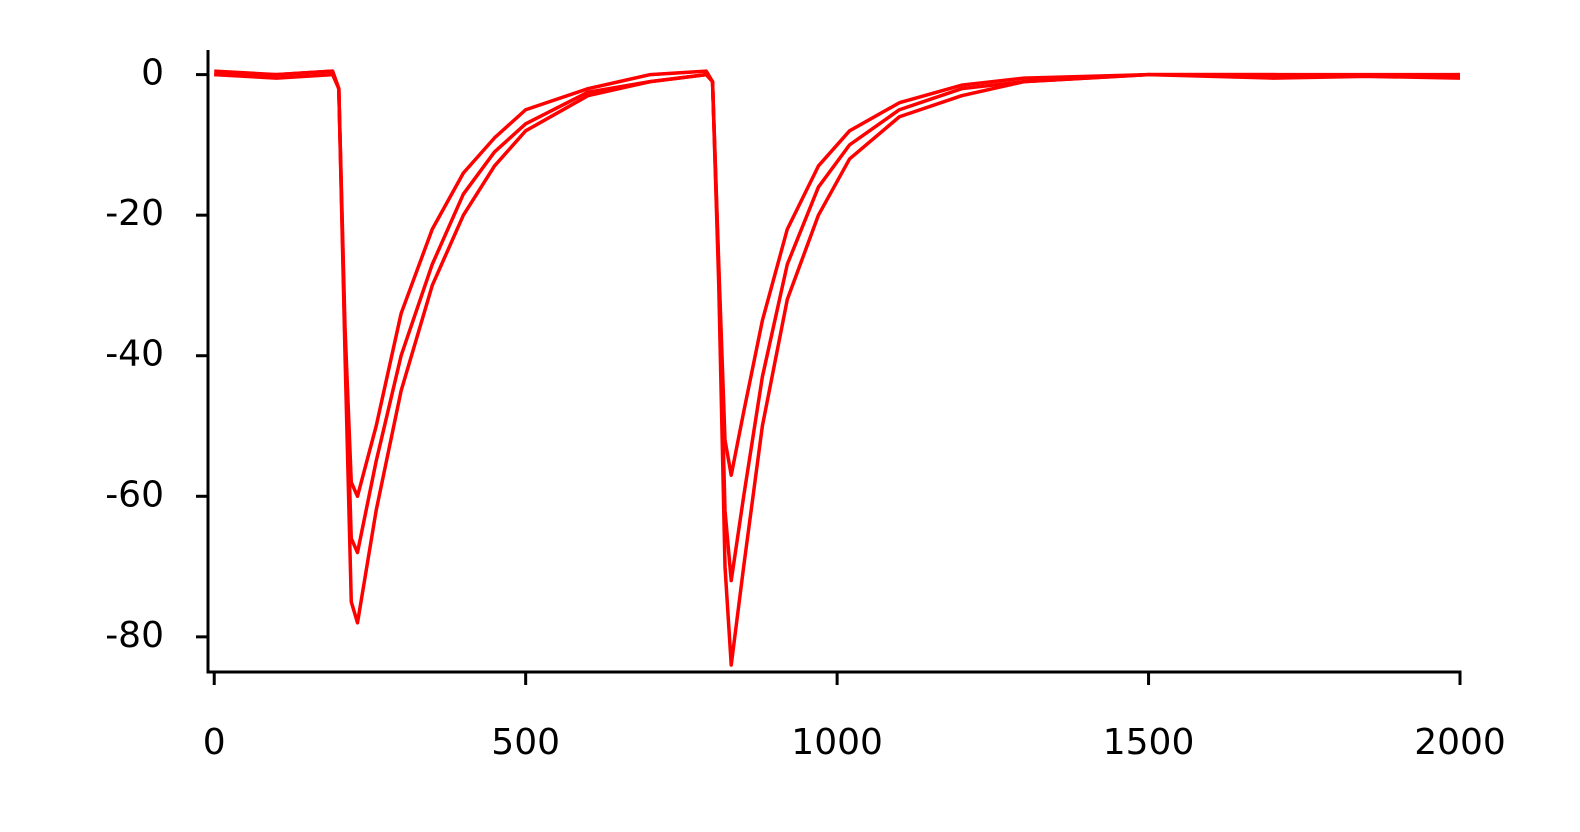 The height and width of the screenshot is (832, 1580). Describe the element at coordinates (837, 742) in the screenshot. I see `x-tick-label: 1000` at that location.